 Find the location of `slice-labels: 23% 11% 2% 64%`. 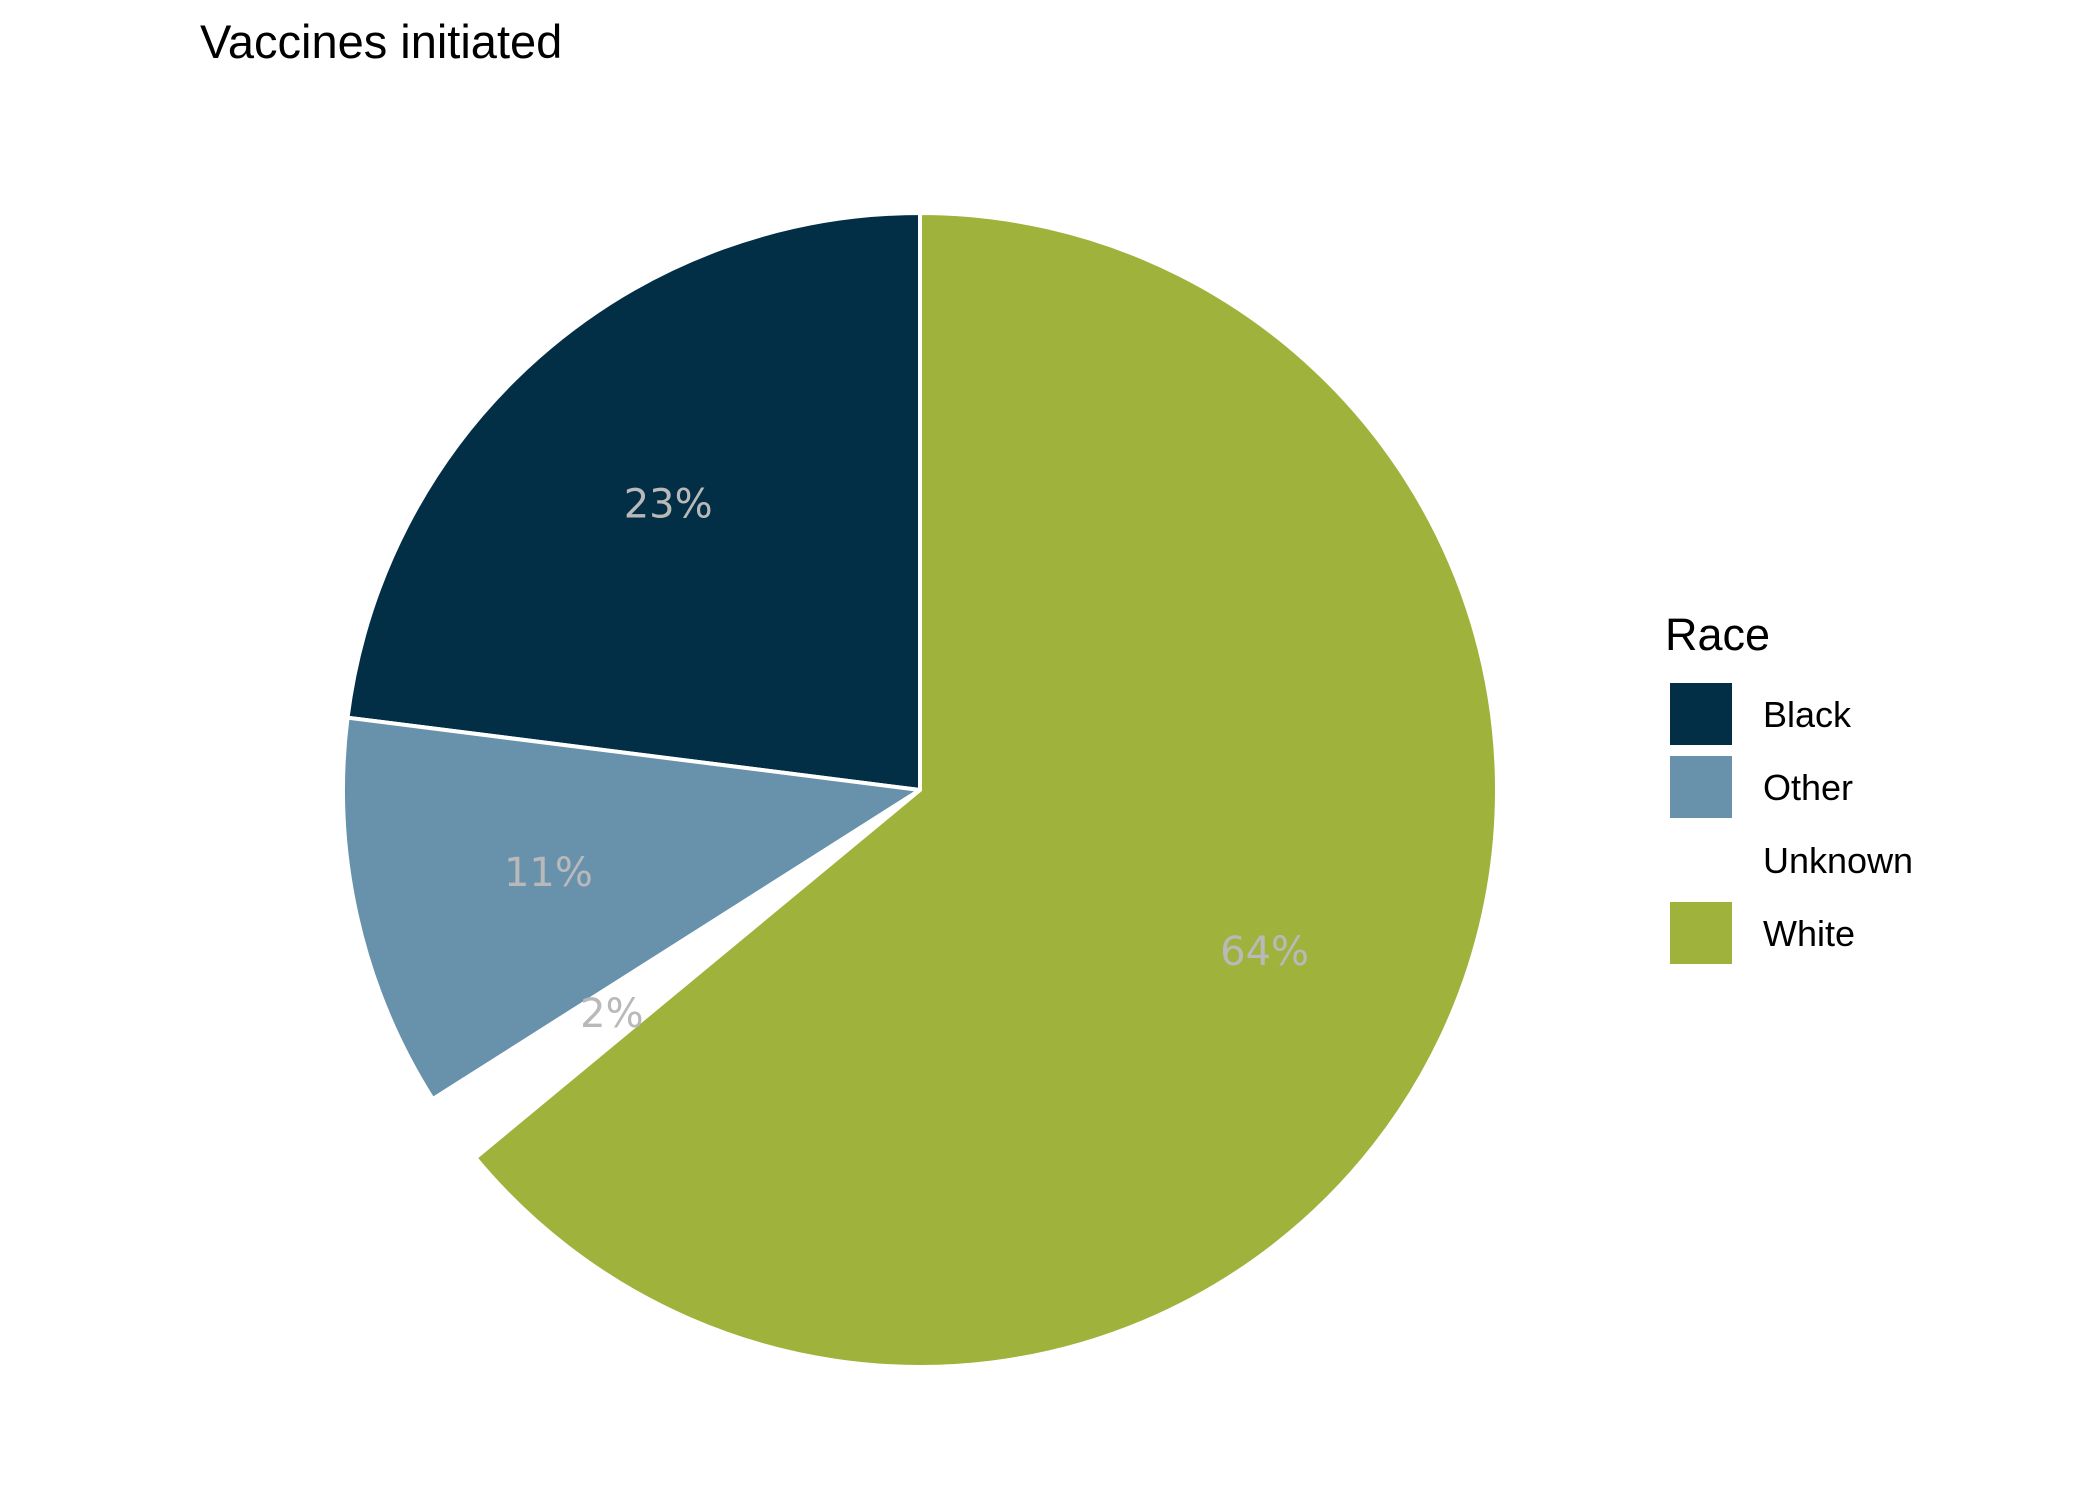

slice-labels: 23% 11% 2% 64% is located at coordinates (906, 759).